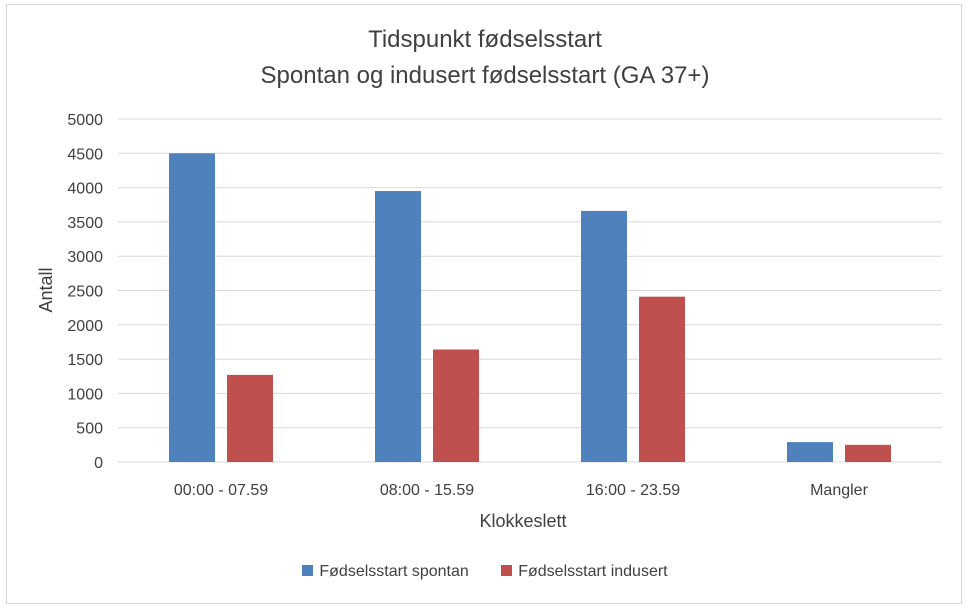 The width and height of the screenshot is (970, 610). I want to click on y-tick-label: 5000, so click(85, 120).